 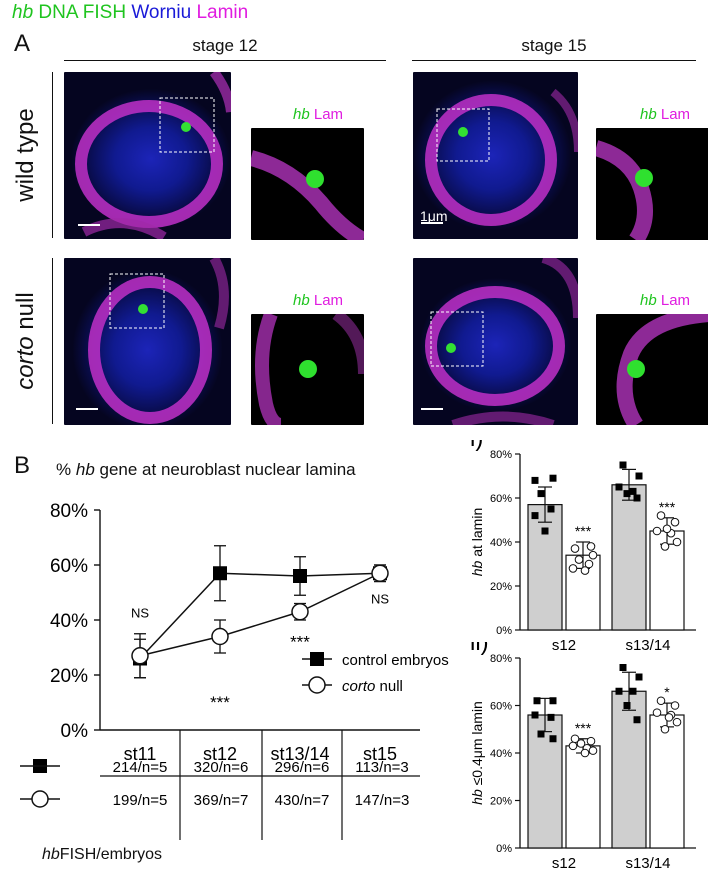 I want to click on line-series-corto, so click(x=260, y=614).